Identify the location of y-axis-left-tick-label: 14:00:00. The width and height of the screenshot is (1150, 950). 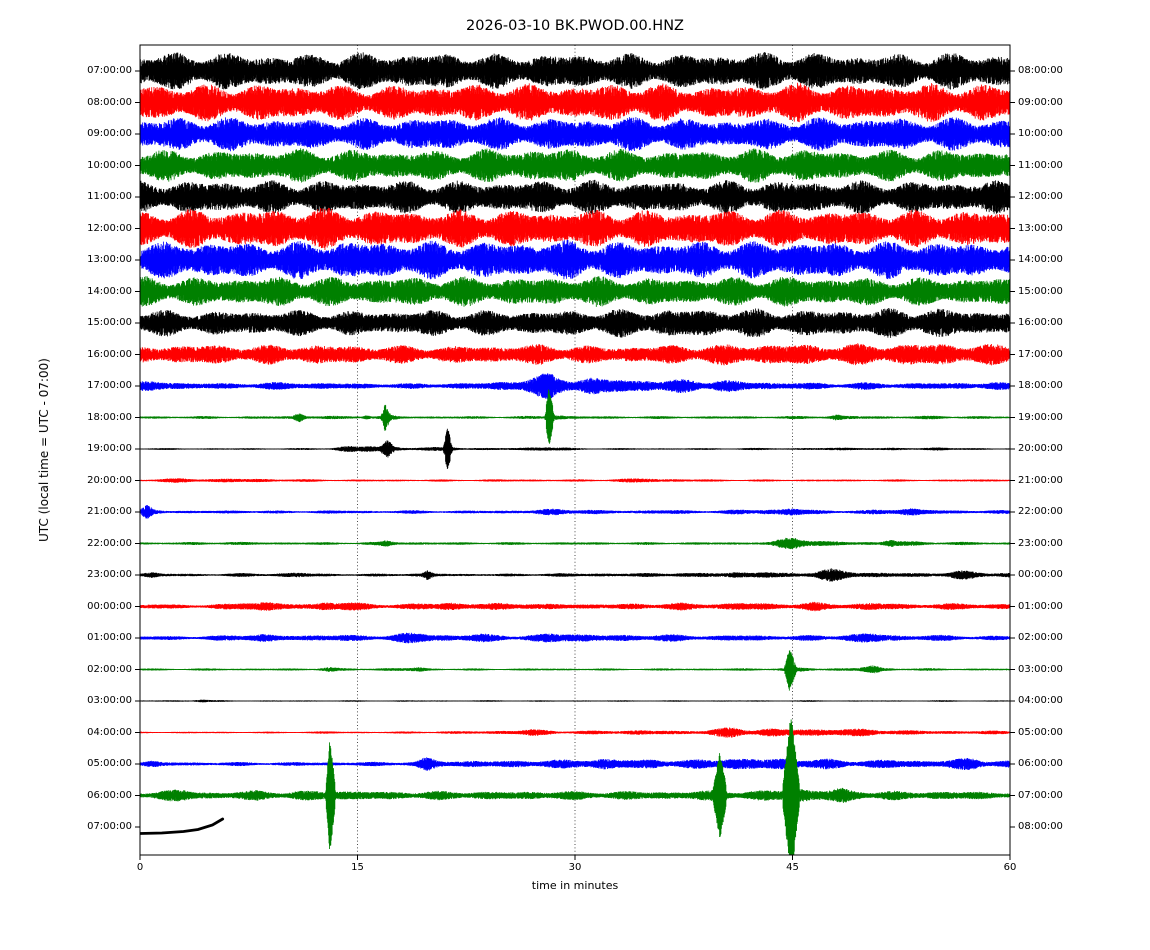
(109, 291).